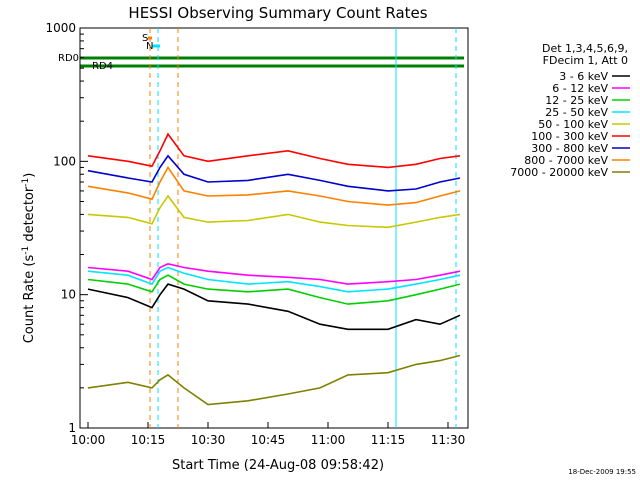 The image size is (640, 484). What do you see at coordinates (328, 440) in the screenshot?
I see `x-tick-label-4: 11:00` at bounding box center [328, 440].